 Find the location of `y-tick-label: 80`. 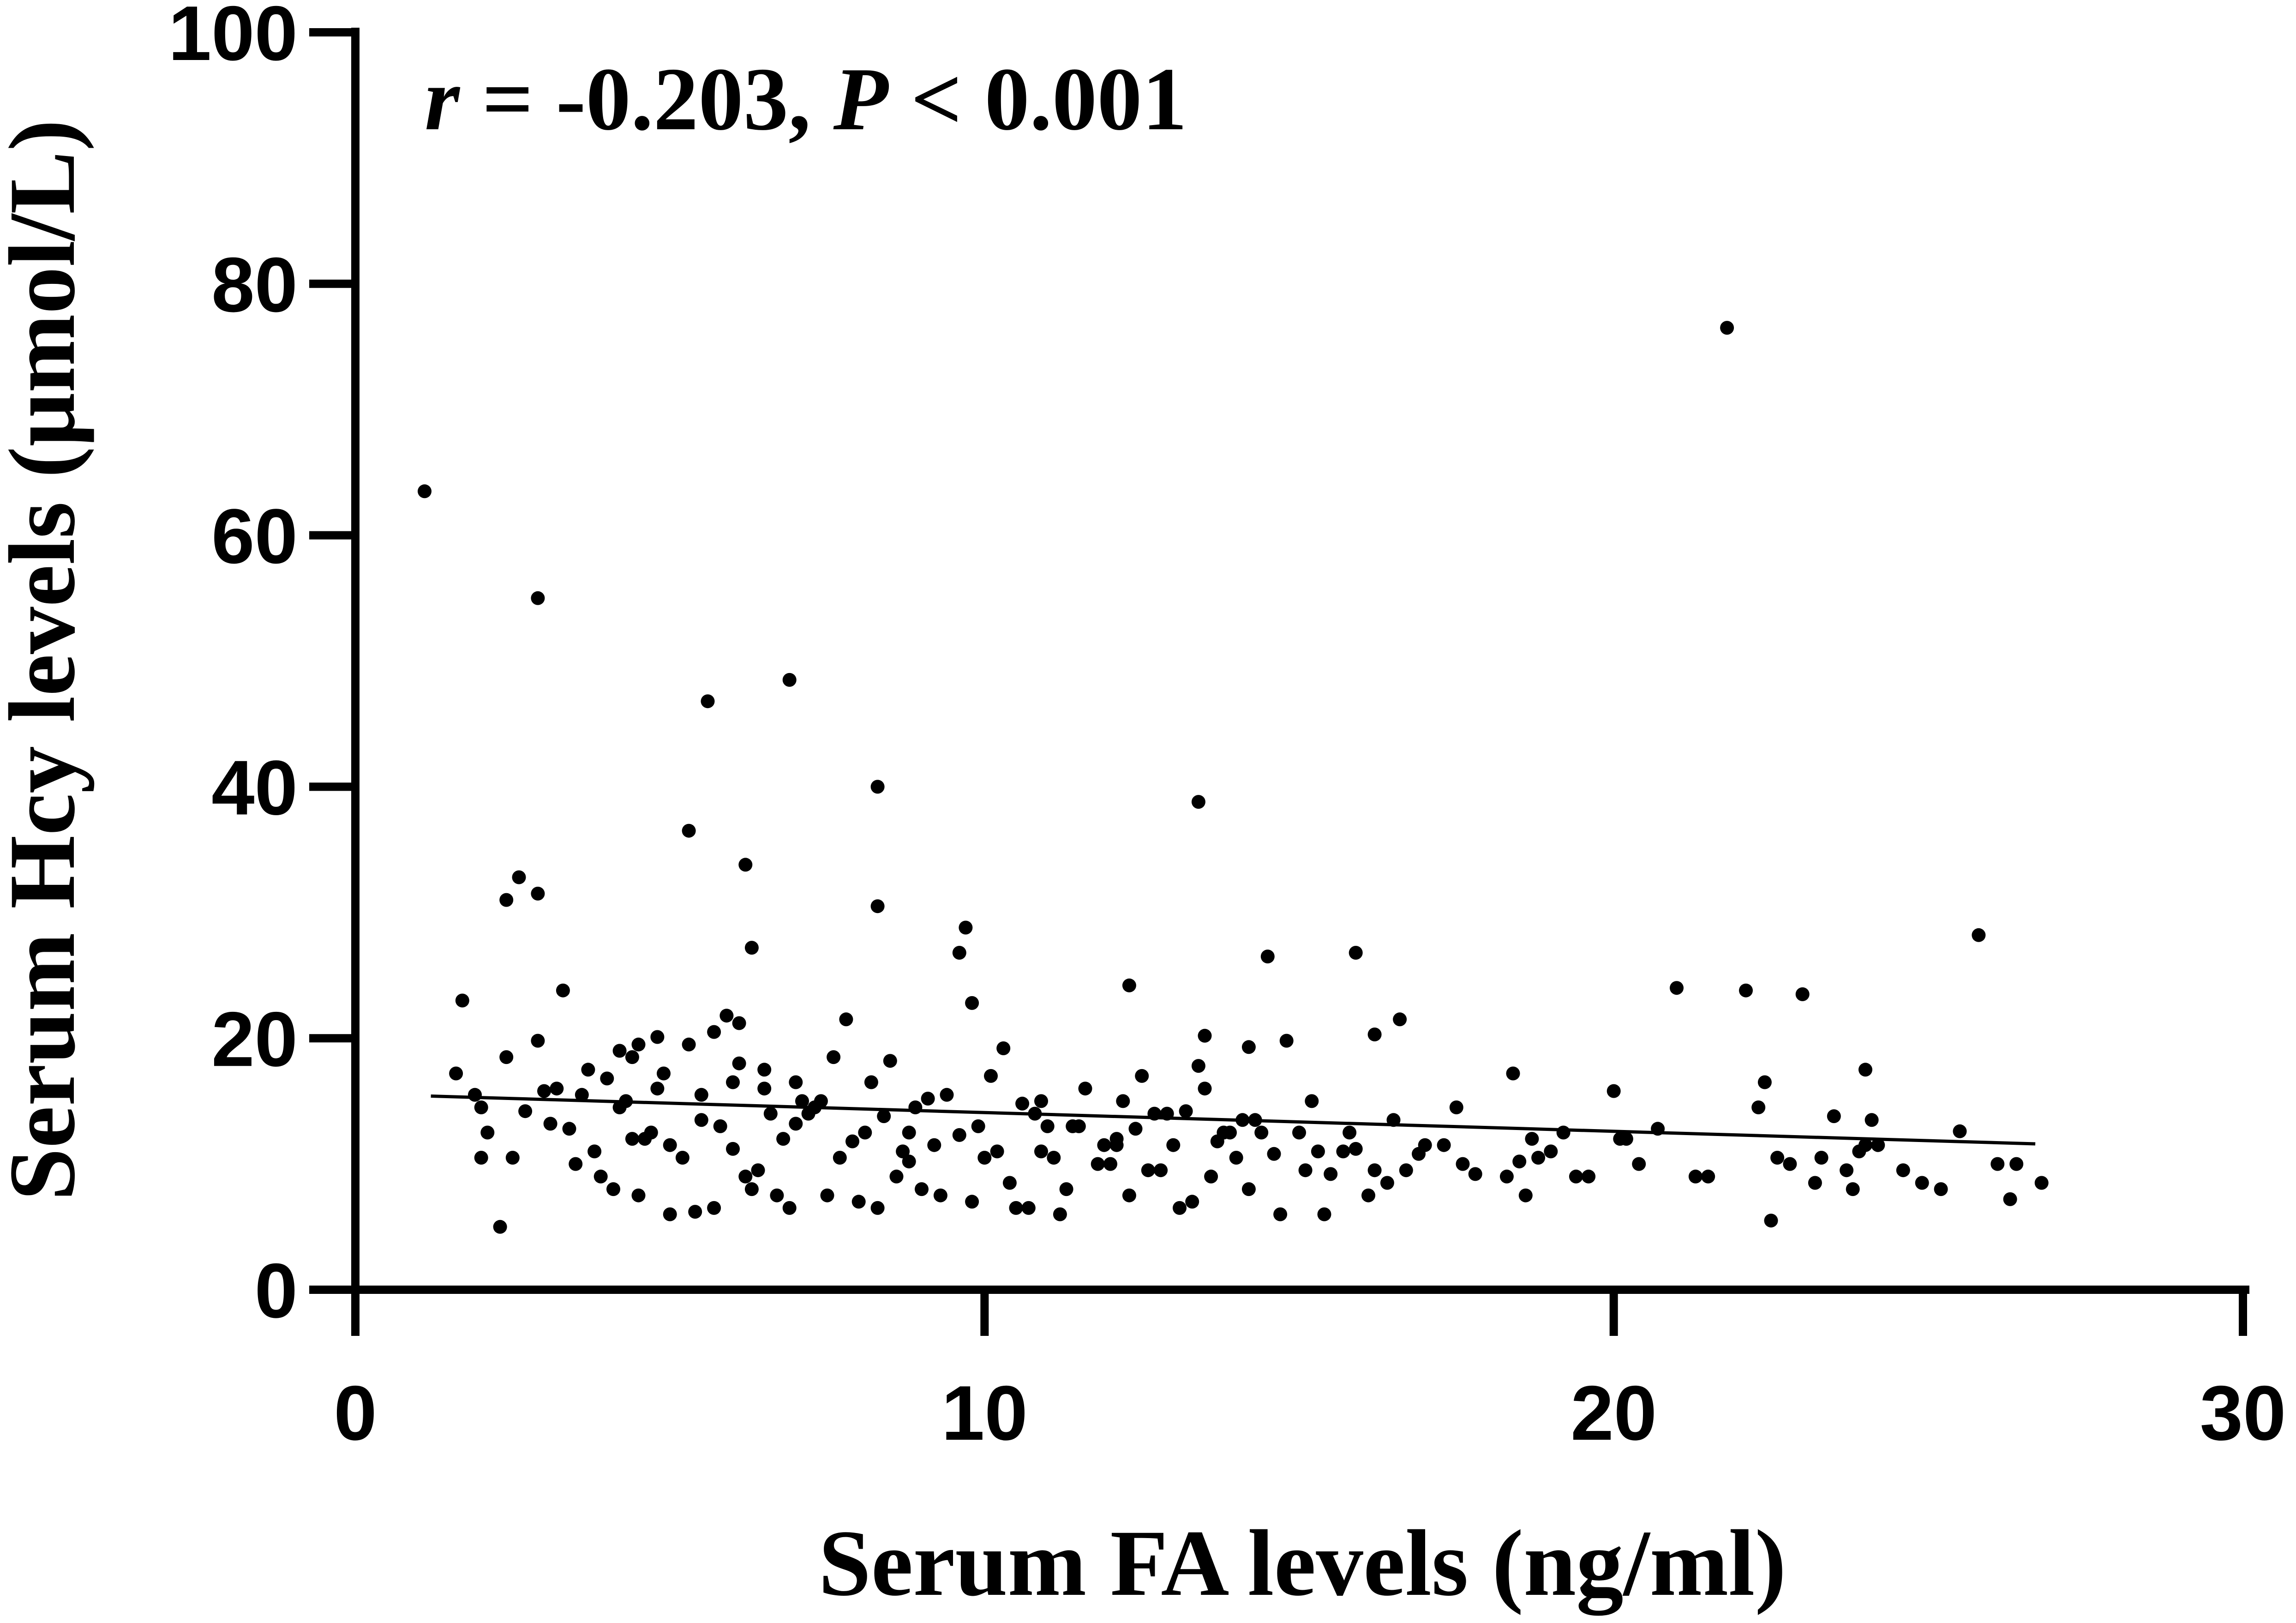

y-tick-label: 80 is located at coordinates (254, 284).